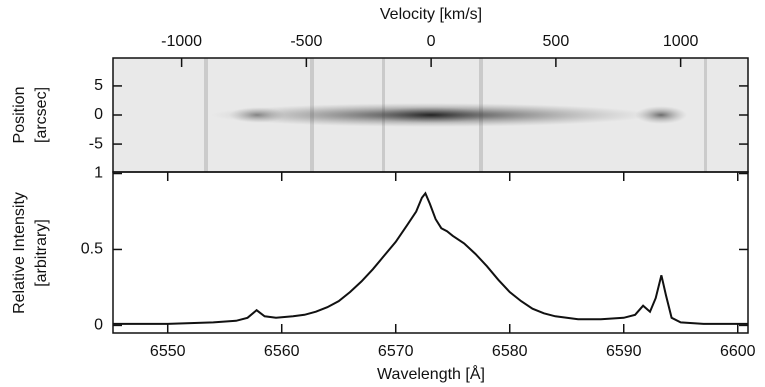  Describe the element at coordinates (431, 373) in the screenshot. I see `x-axis-label: Wavelength [Å]` at that location.